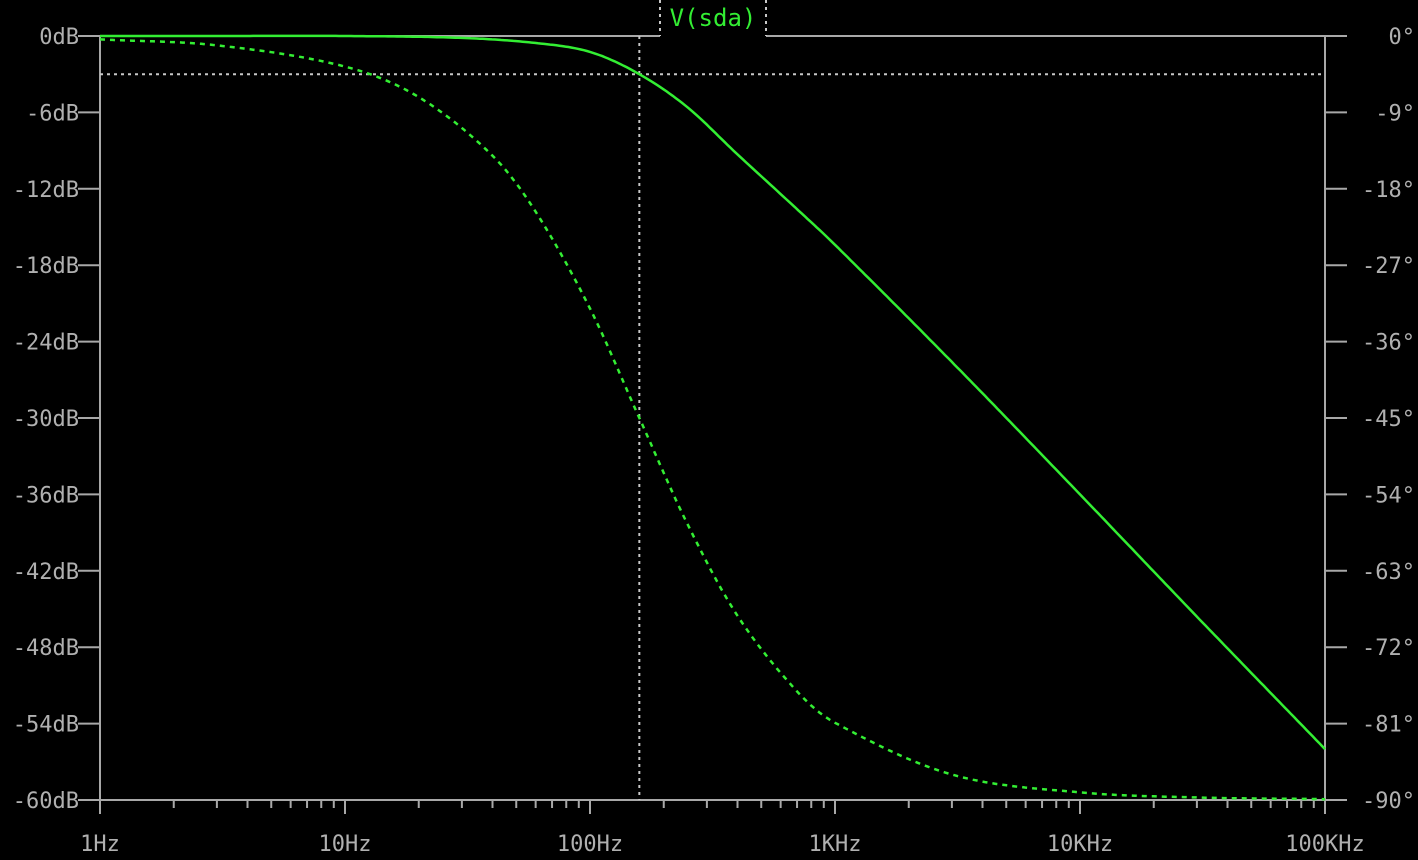 The image size is (1418, 860). Describe the element at coordinates (1388, 801) in the screenshot. I see `y-right-tick-label: -90°` at that location.